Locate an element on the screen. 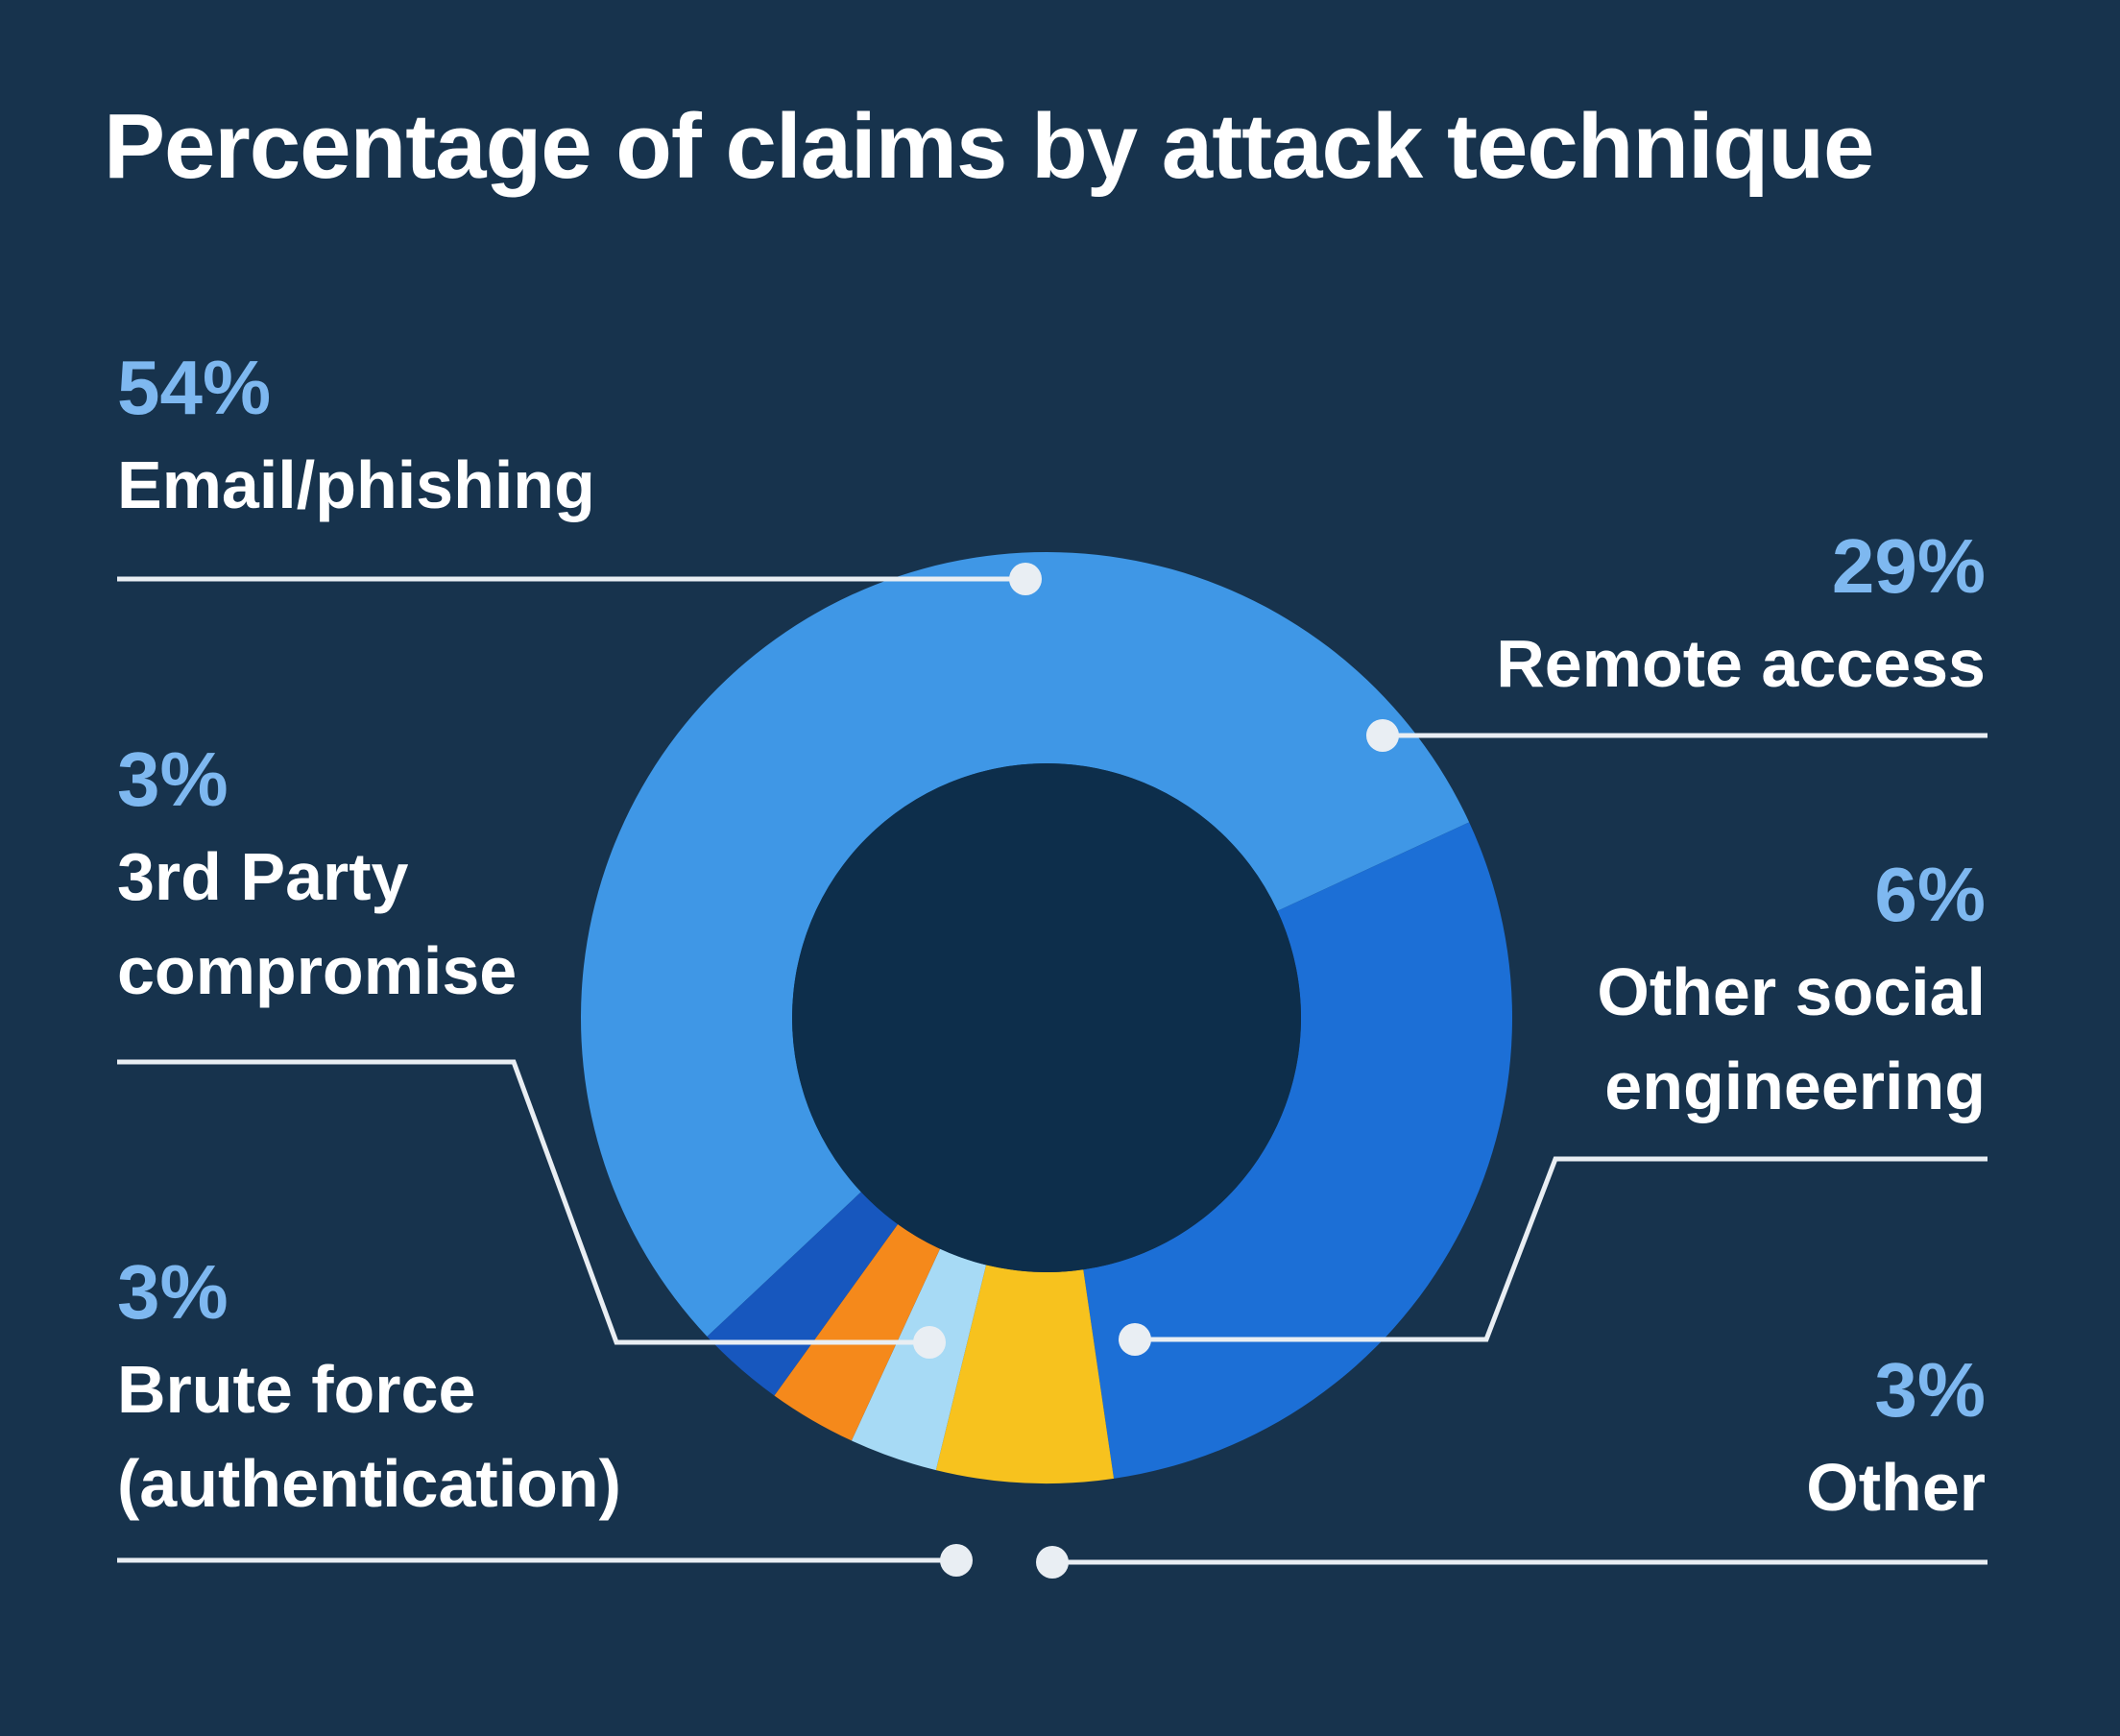 The image size is (2120, 1736). remote-access-name: Remote access is located at coordinates (1741, 663).